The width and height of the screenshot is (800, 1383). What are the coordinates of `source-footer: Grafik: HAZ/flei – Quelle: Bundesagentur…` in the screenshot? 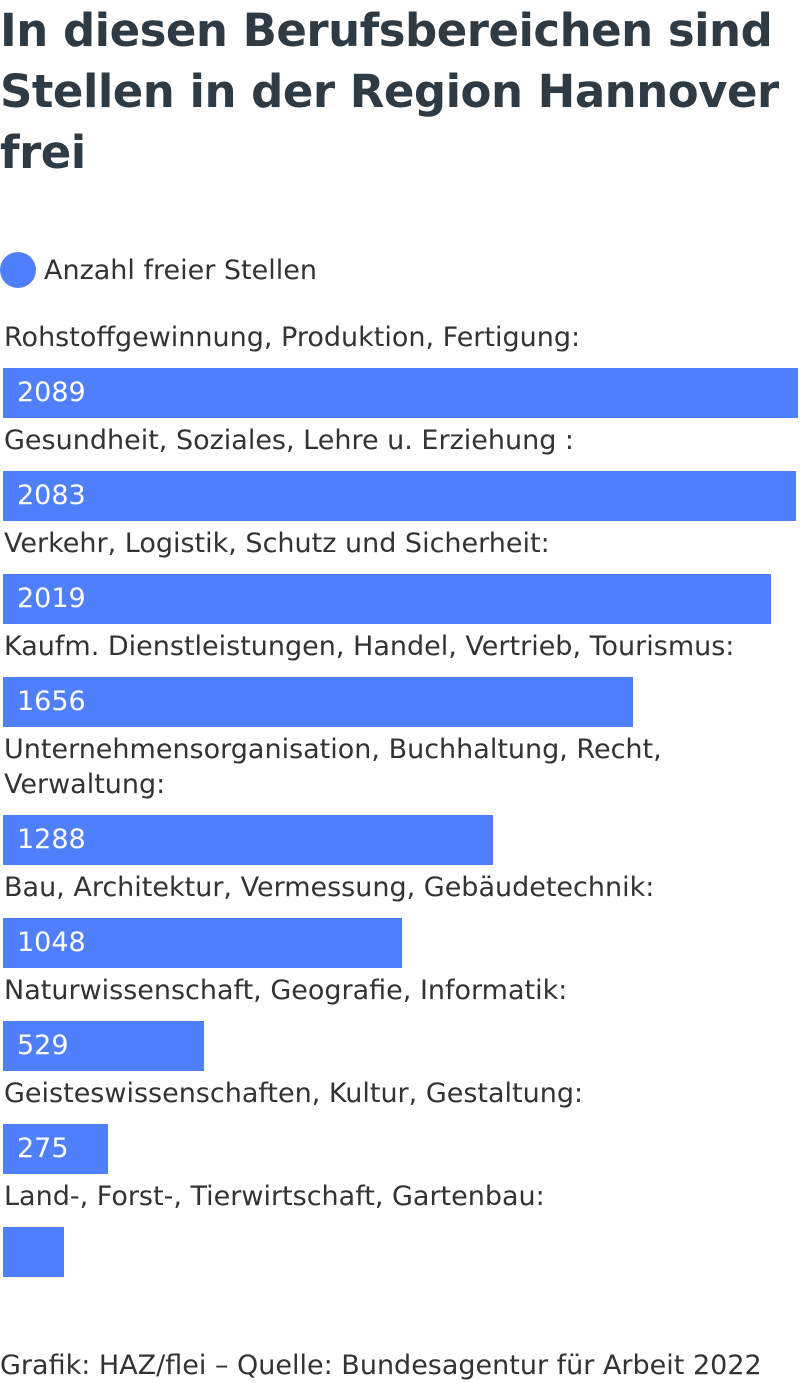 It's located at (381, 1365).